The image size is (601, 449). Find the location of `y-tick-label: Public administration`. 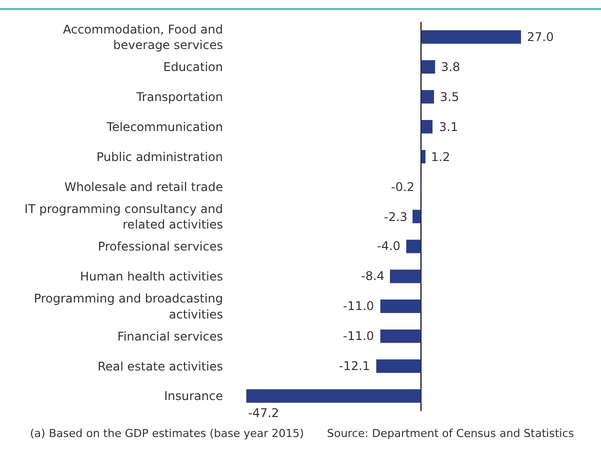

y-tick-label: Public administration is located at coordinates (159, 157).